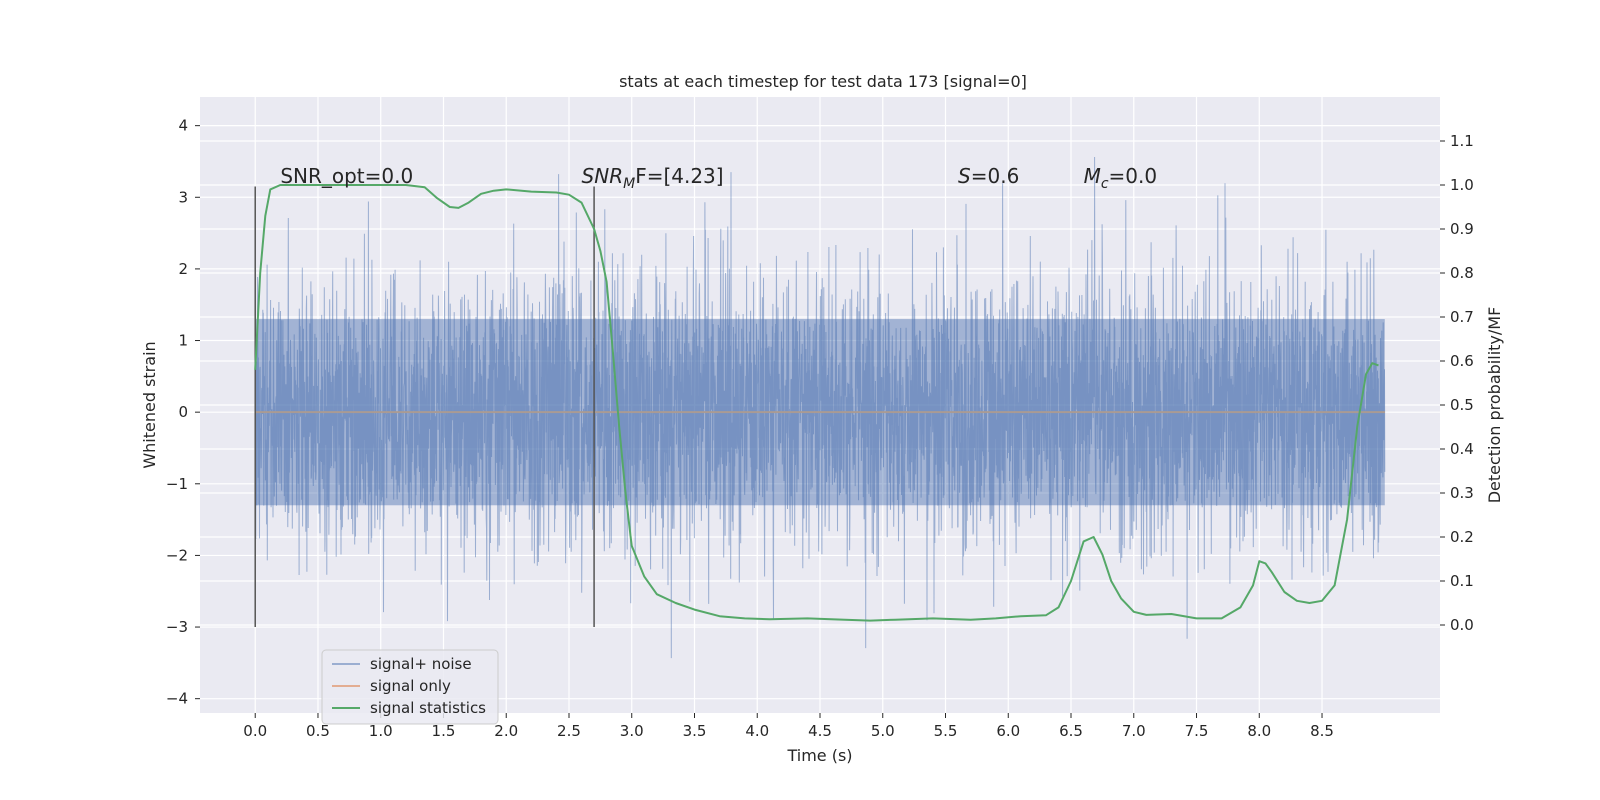  I want to click on y-axis-label-right: Detection probability/MF, so click(1494, 405).